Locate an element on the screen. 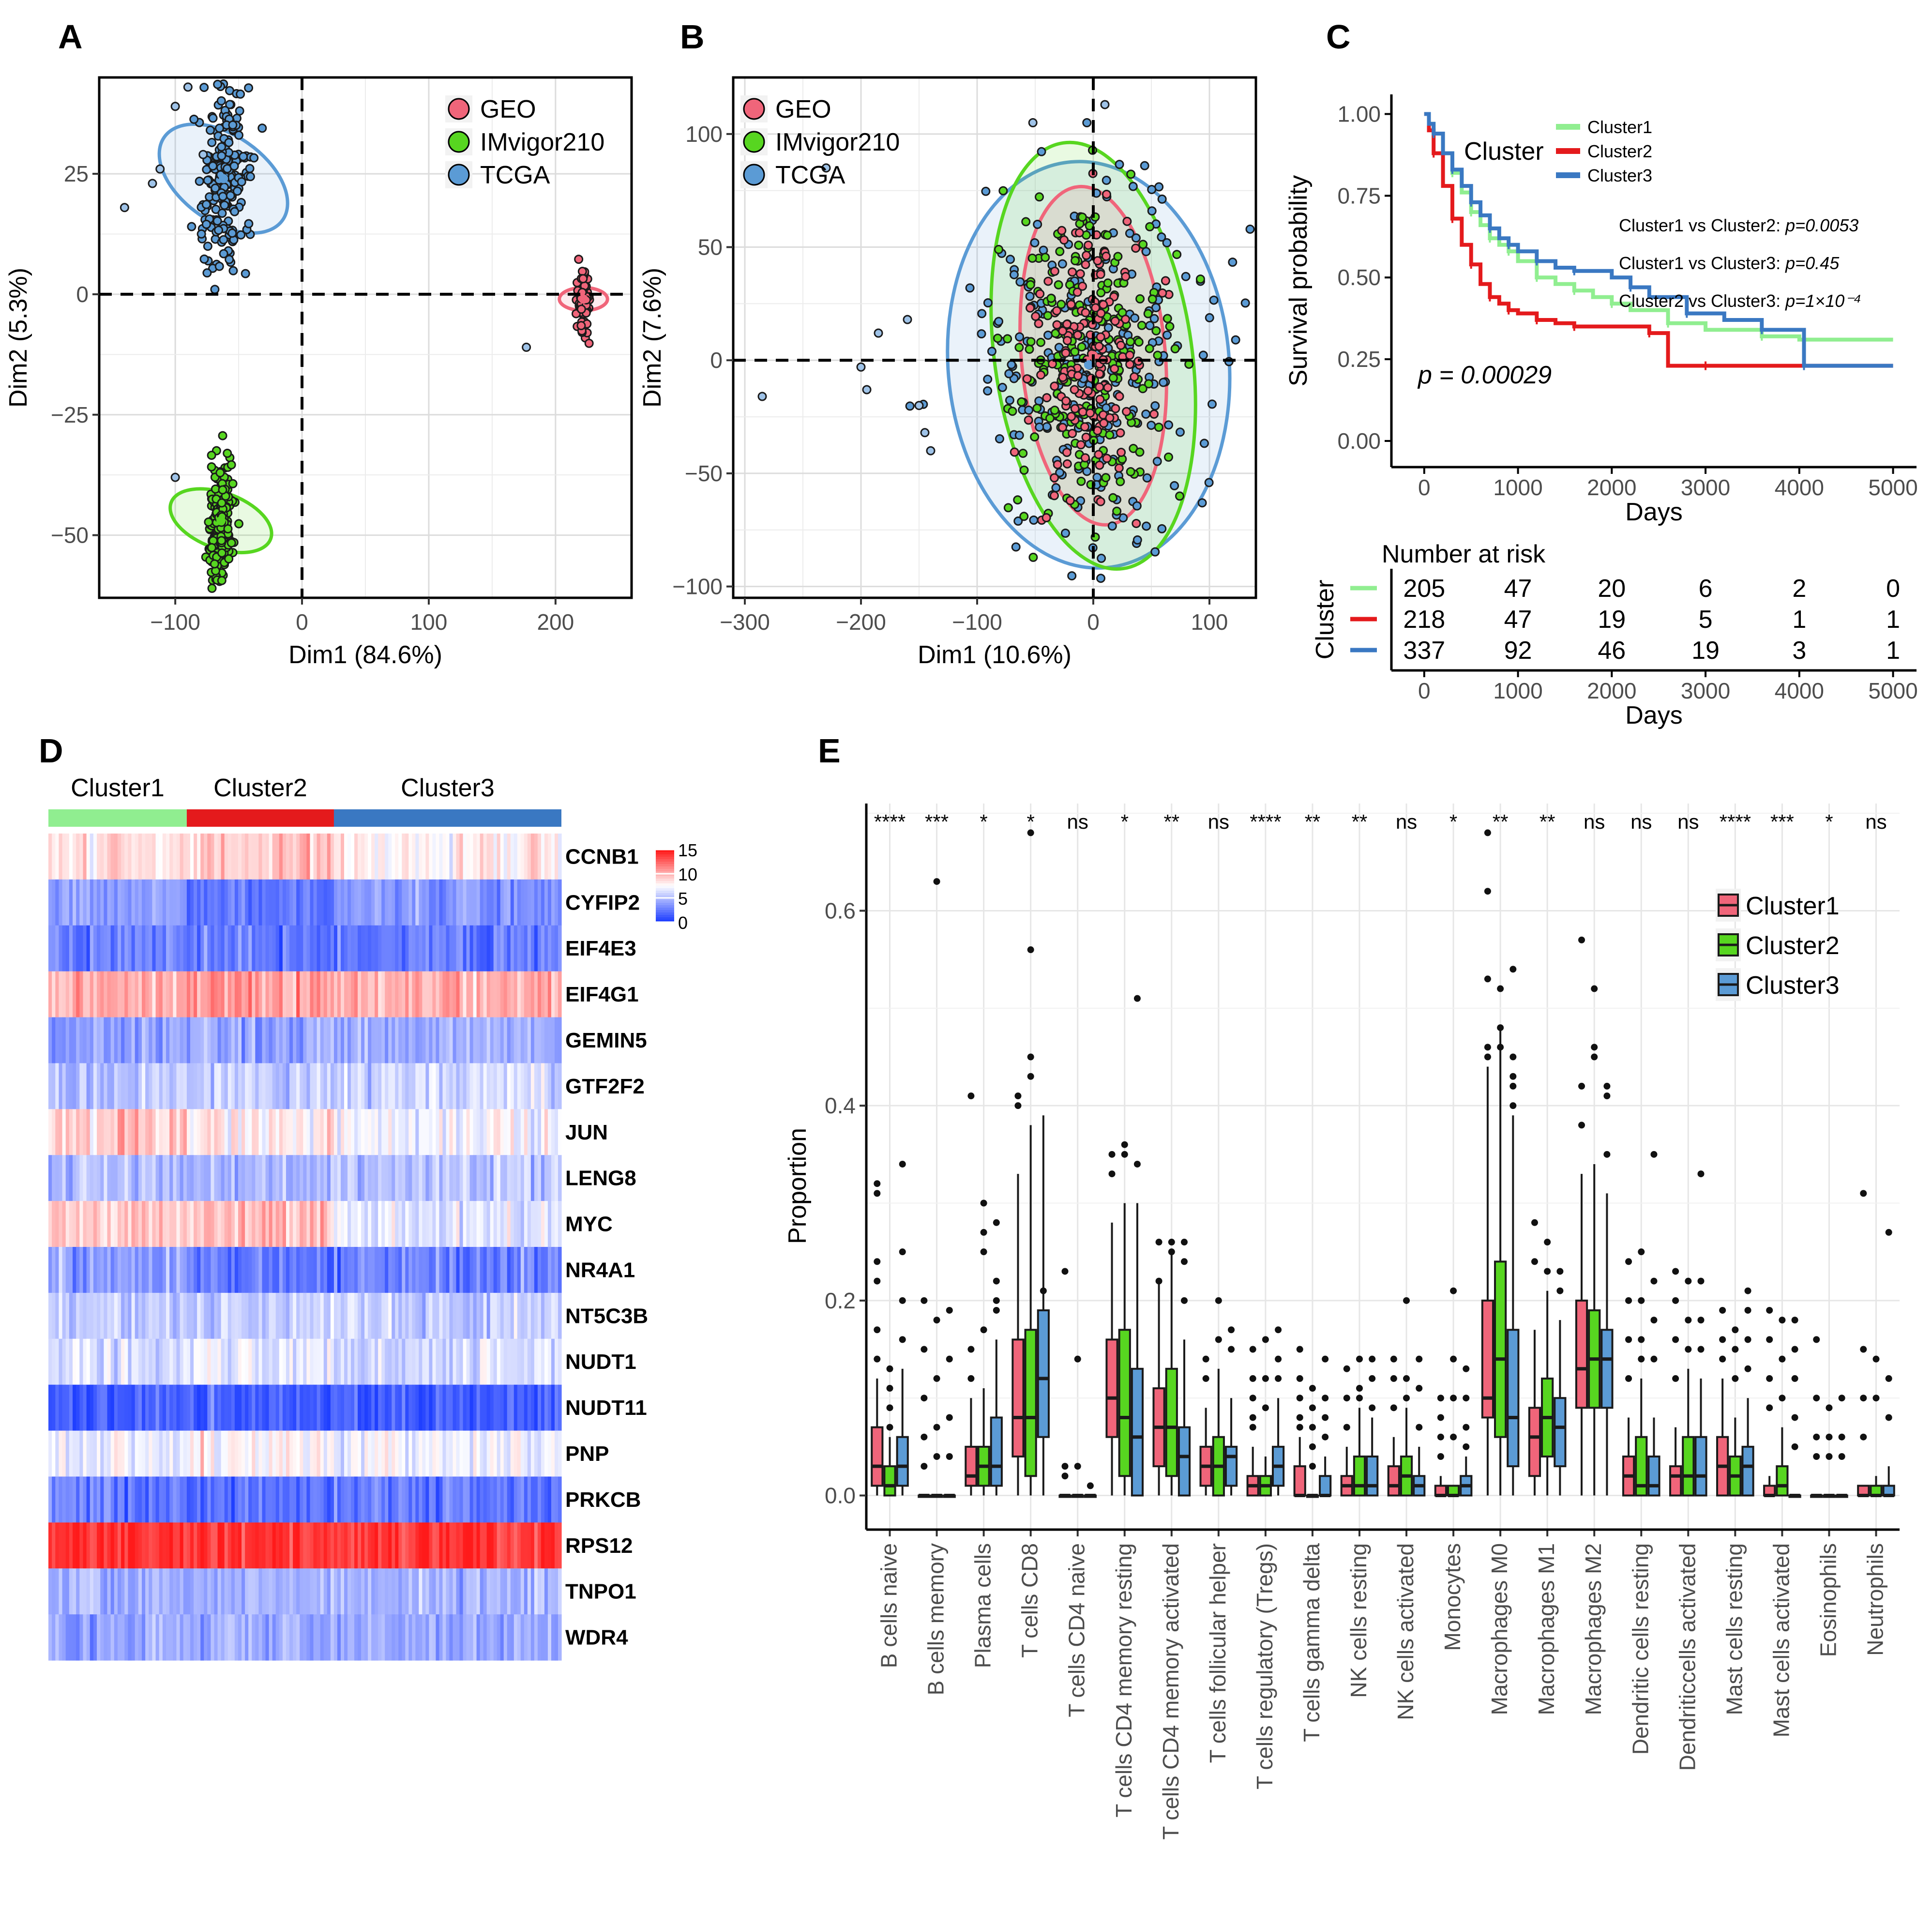 The height and width of the screenshot is (1912, 1932). heatmap-row-nt5c3b is located at coordinates (305, 1315).